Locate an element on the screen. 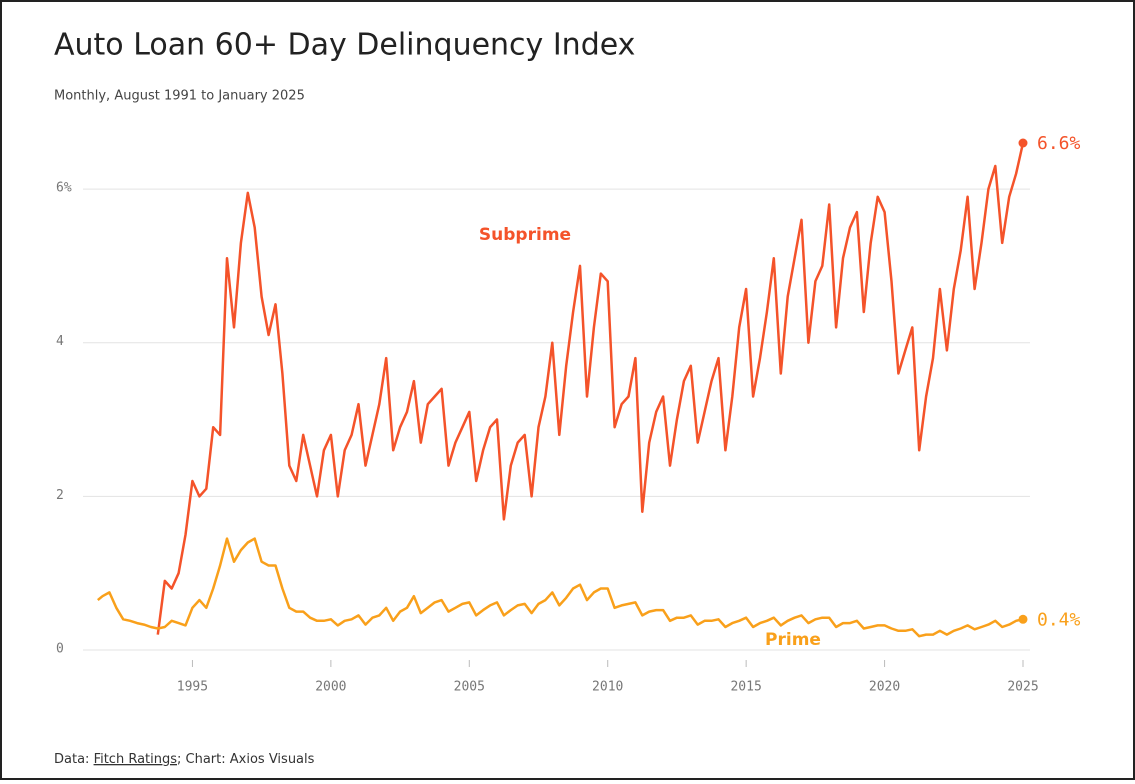 This screenshot has width=1135, height=784. chart-subtitle: Monthly, August 1991 to January 2025 is located at coordinates (179, 96).